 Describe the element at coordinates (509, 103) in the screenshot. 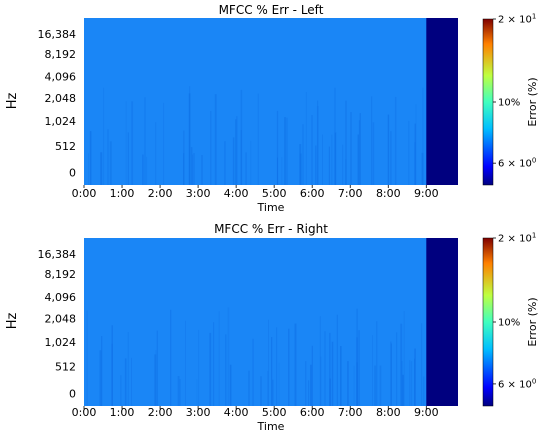

I see `colorbar-tick-label: 10%` at that location.